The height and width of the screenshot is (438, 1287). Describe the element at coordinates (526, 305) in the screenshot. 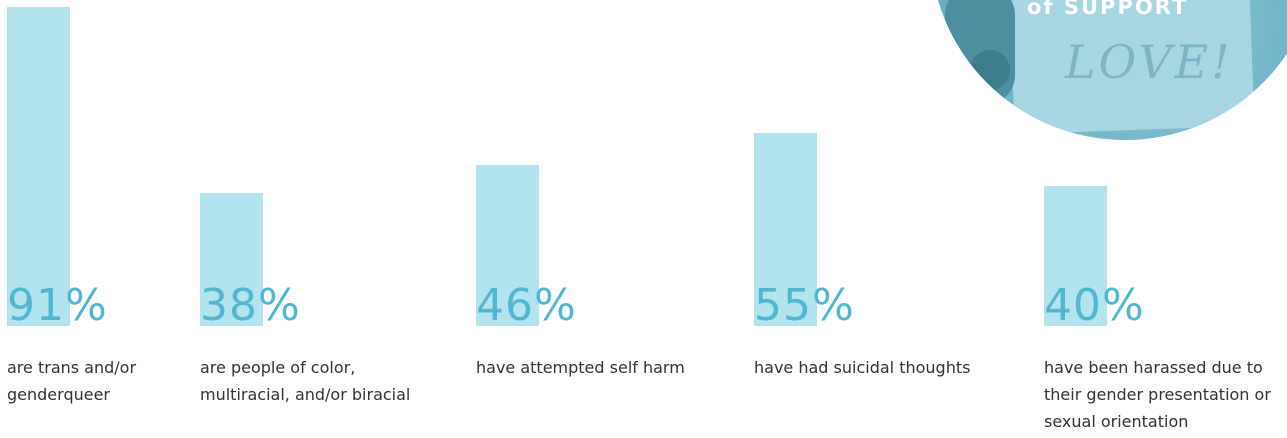

I see `value-label-3: 46%` at that location.